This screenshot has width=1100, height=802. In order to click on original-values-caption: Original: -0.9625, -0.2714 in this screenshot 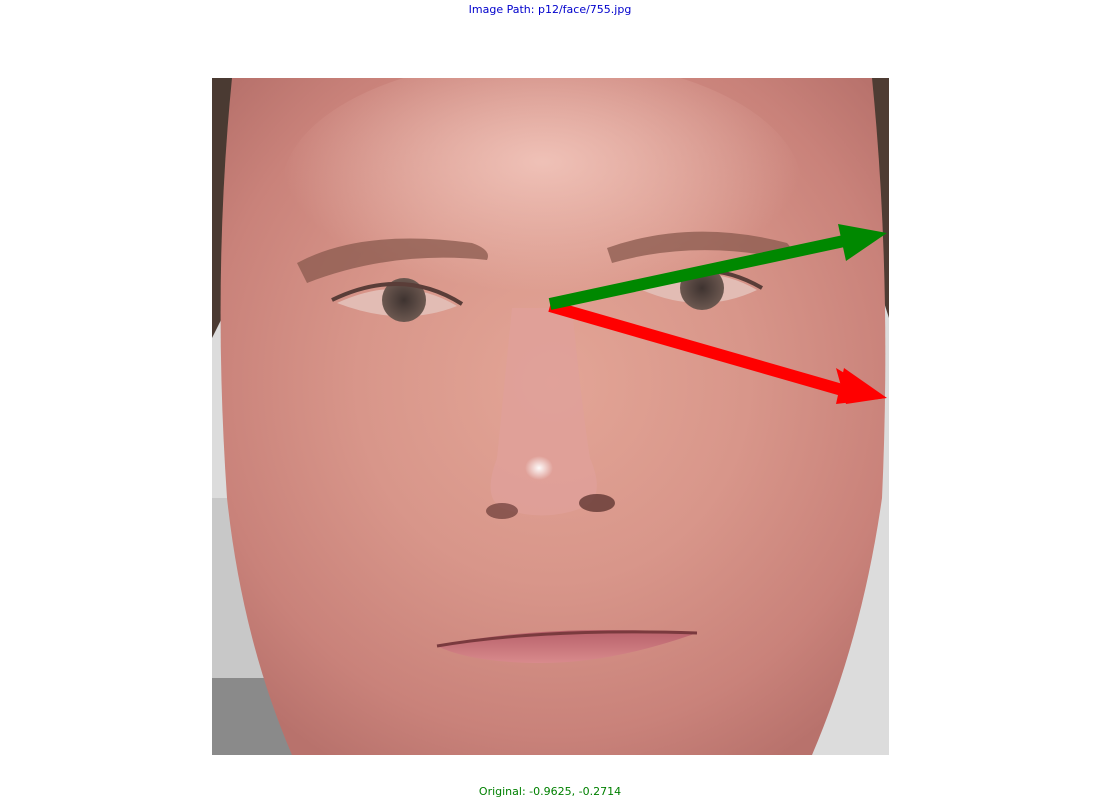, I will do `click(550, 791)`.